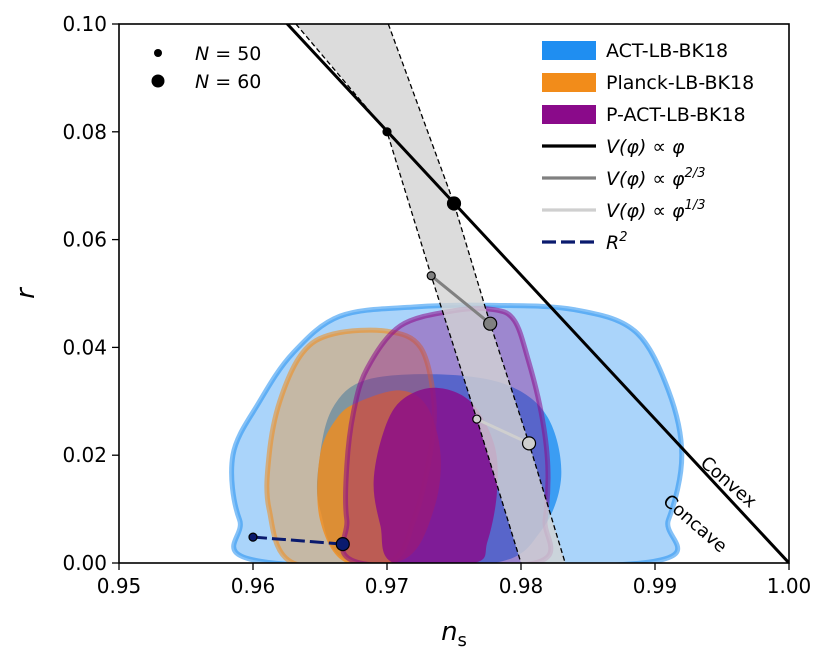  I want to click on legend-label-planck-lb-bk18: Planck-LB-BK18, so click(680, 83).